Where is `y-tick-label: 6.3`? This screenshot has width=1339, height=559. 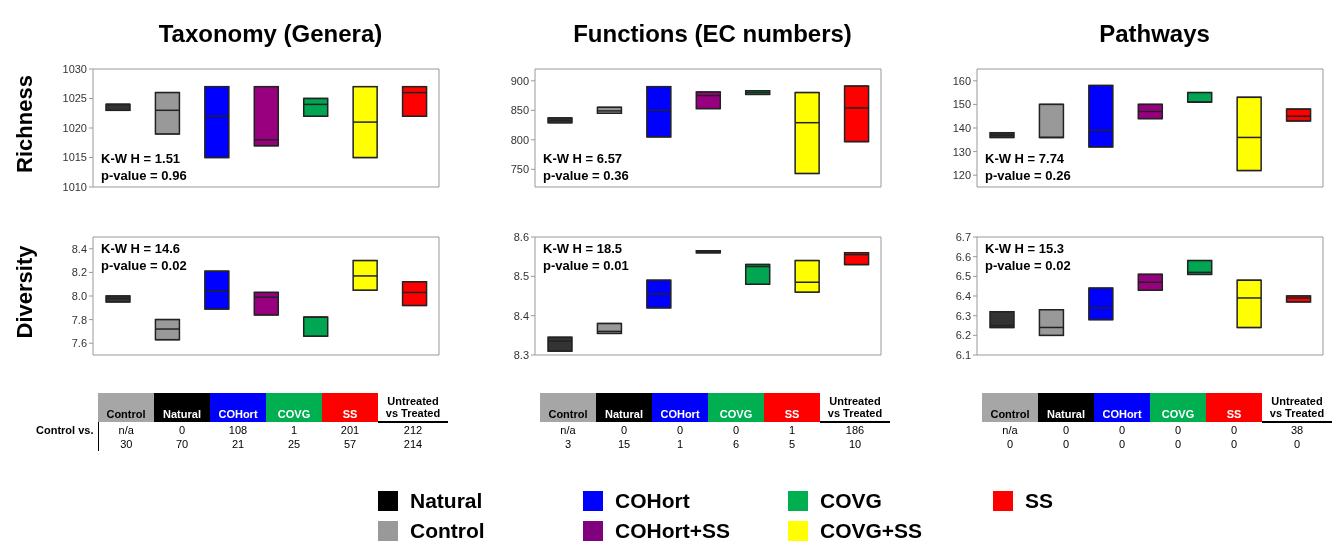 y-tick-label: 6.3 is located at coordinates (963, 315).